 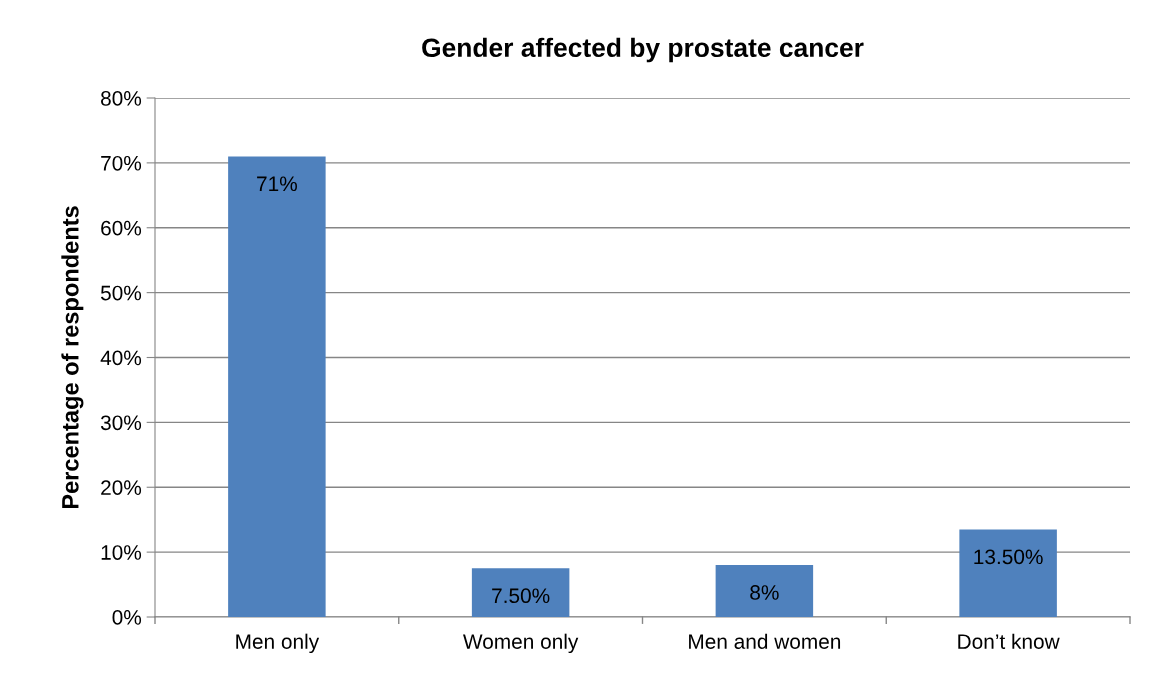 What do you see at coordinates (278, 643) in the screenshot?
I see `x-tick-label: Men only` at bounding box center [278, 643].